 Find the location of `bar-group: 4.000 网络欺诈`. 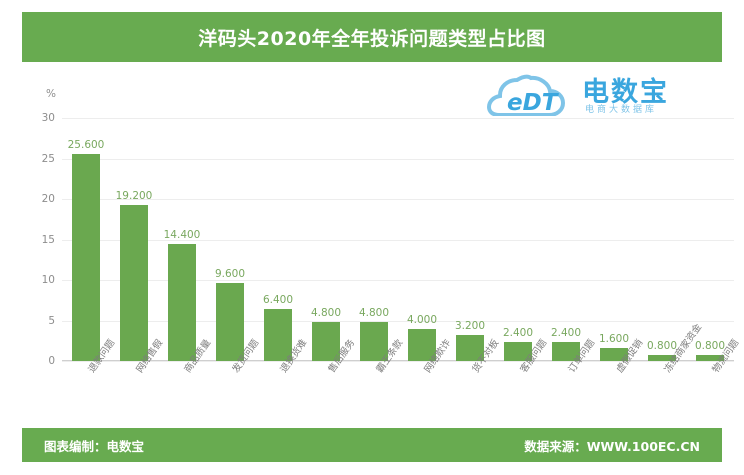

bar-group: 4.000 网络欺诈 is located at coordinates (425, 246).